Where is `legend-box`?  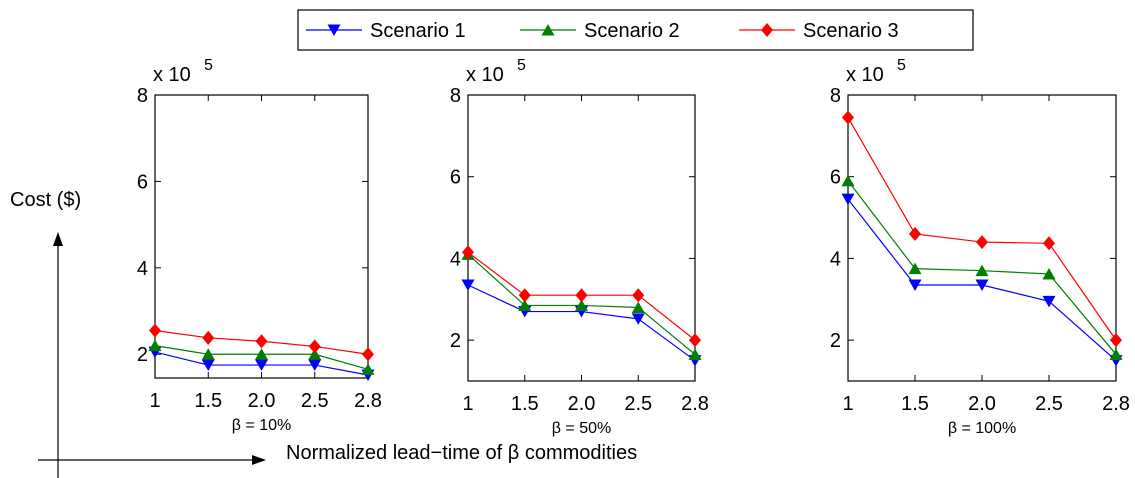
legend-box is located at coordinates (635, 30).